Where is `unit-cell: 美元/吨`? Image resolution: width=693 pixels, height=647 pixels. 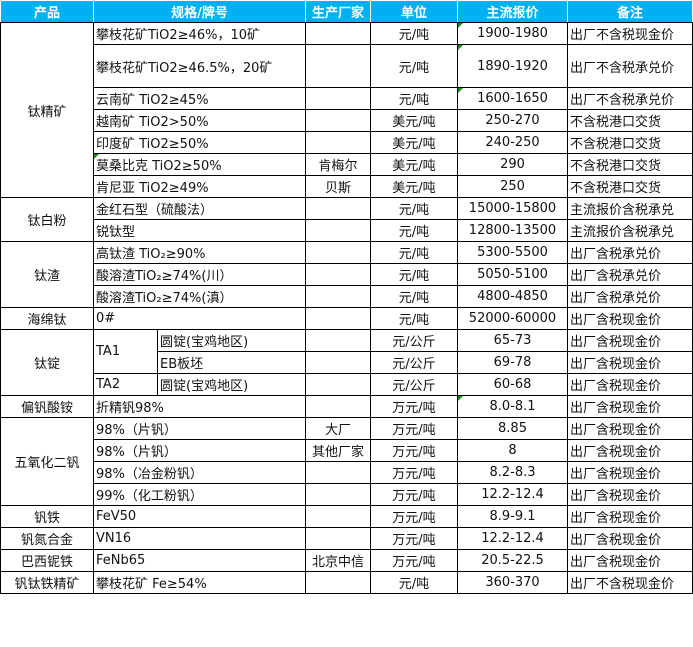 unit-cell: 美元/吨 is located at coordinates (414, 120).